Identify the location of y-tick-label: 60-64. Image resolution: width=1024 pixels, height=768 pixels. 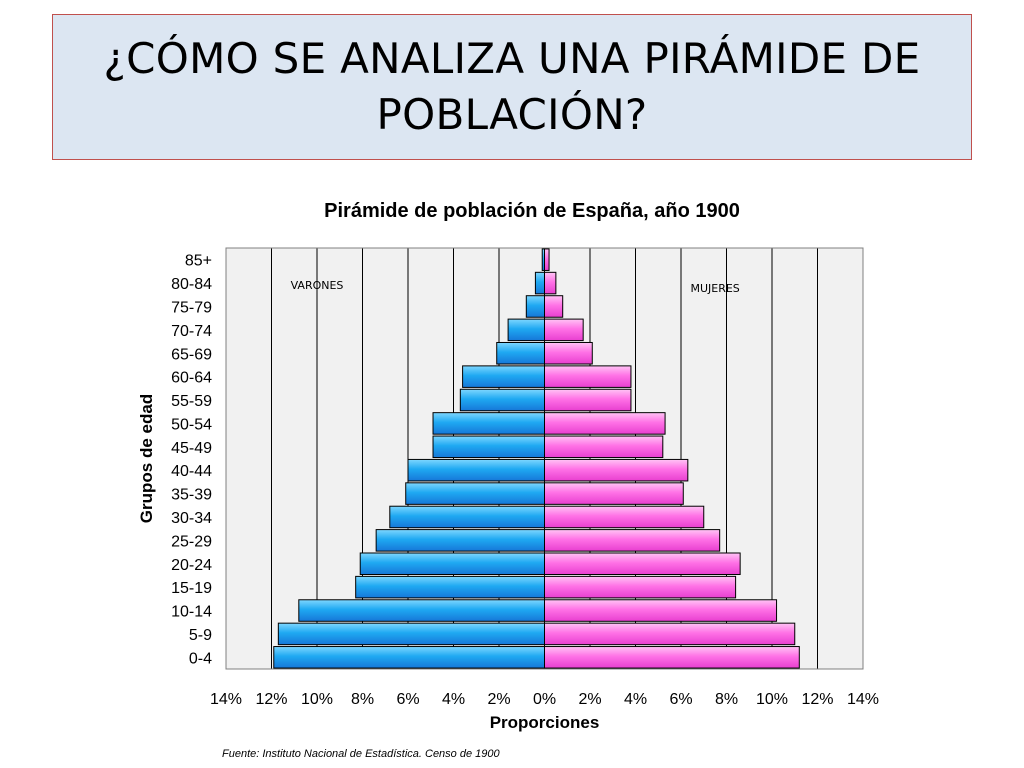
(191, 378).